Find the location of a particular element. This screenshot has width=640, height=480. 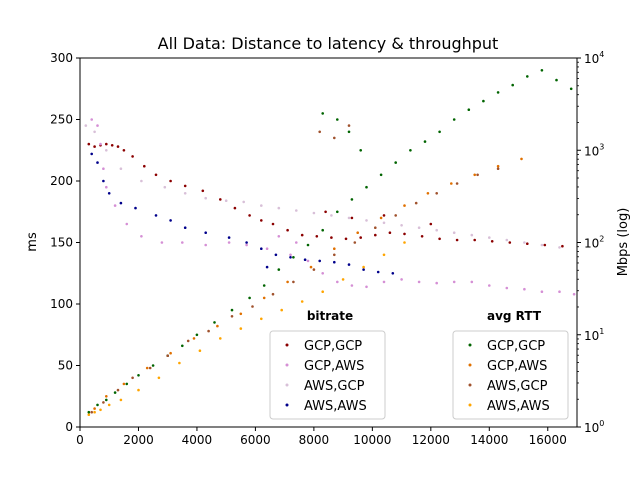

x-tick-label-5: 10000 is located at coordinates (372, 440).